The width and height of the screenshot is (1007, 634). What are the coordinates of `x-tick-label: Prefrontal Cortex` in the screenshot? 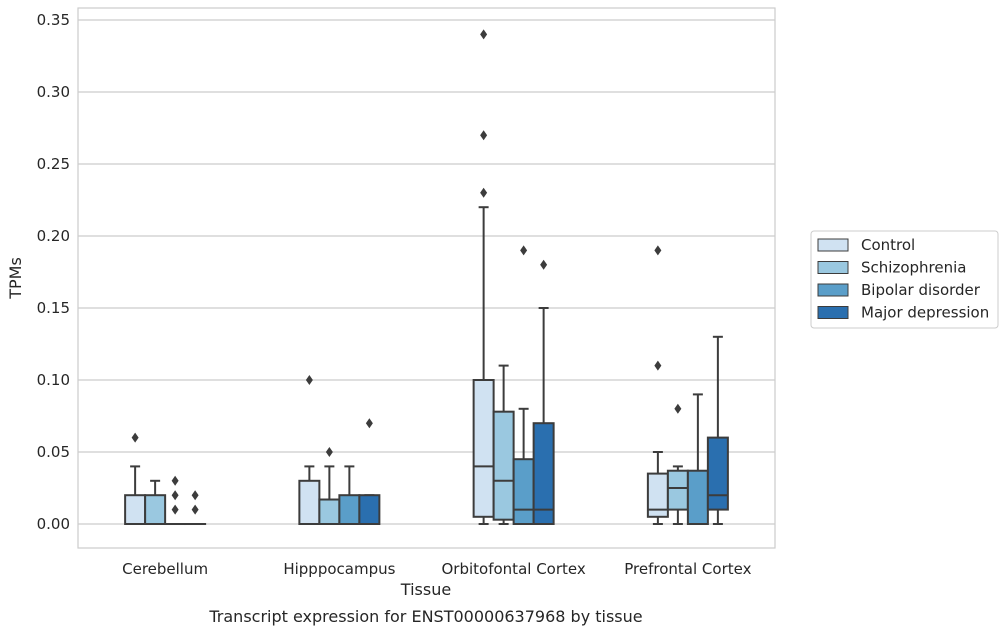 It's located at (687, 569).